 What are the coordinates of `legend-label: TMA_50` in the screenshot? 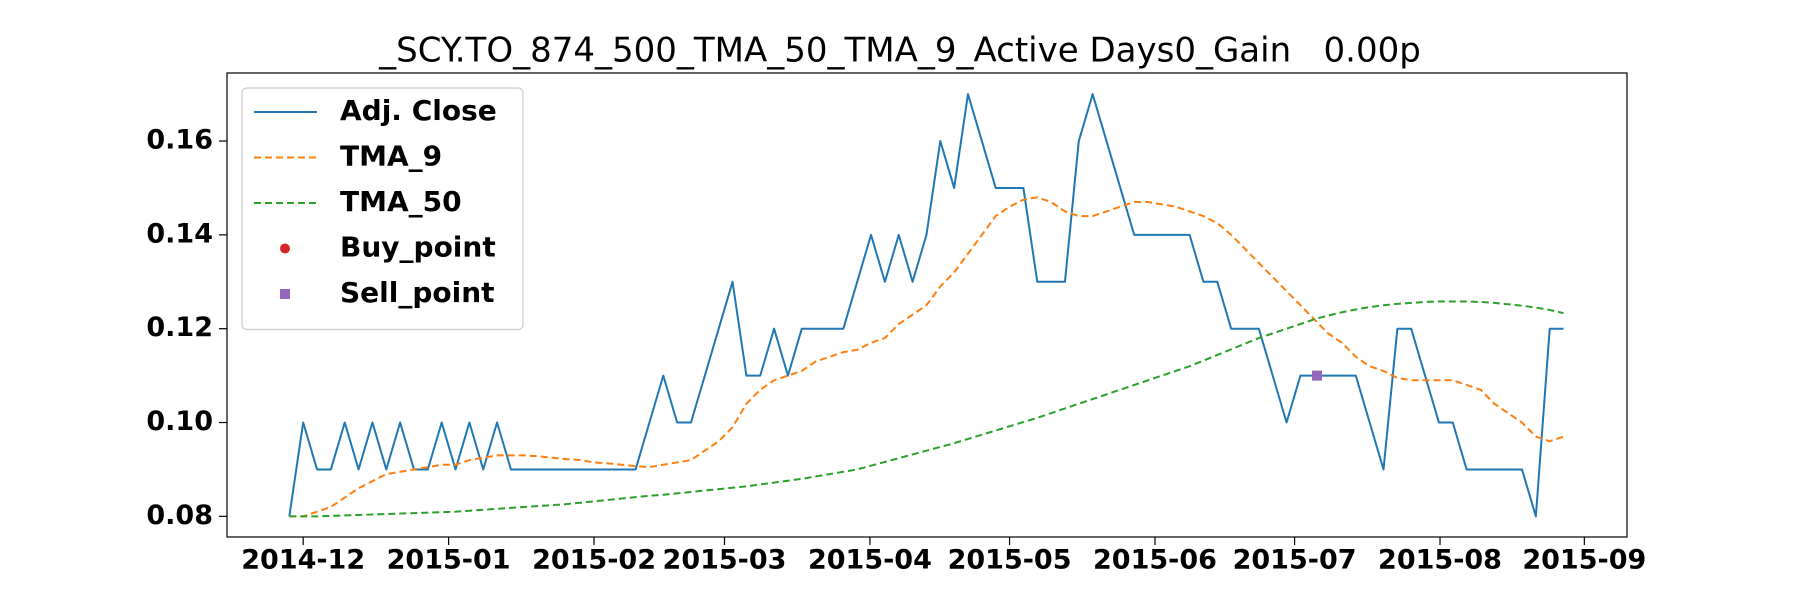 It's located at (401, 201).